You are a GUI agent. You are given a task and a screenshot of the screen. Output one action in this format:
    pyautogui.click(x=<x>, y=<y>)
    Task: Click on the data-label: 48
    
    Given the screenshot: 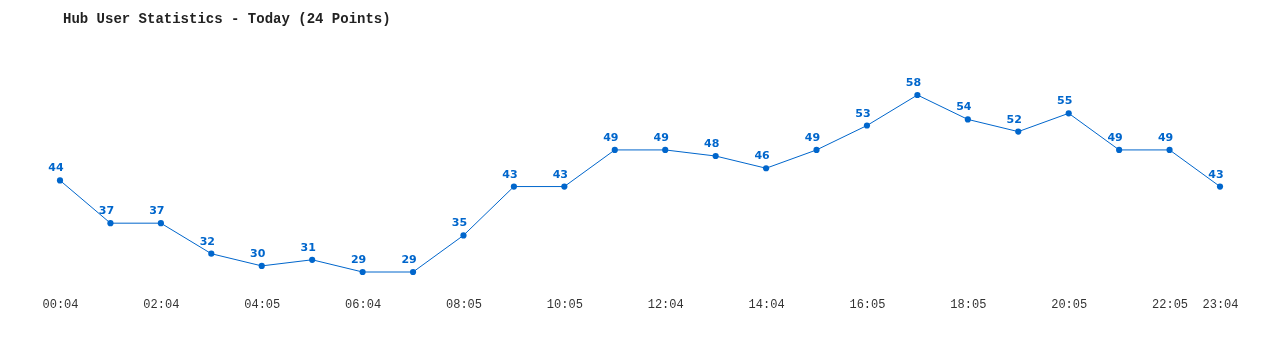 What is the action you would take?
    pyautogui.click(x=712, y=144)
    